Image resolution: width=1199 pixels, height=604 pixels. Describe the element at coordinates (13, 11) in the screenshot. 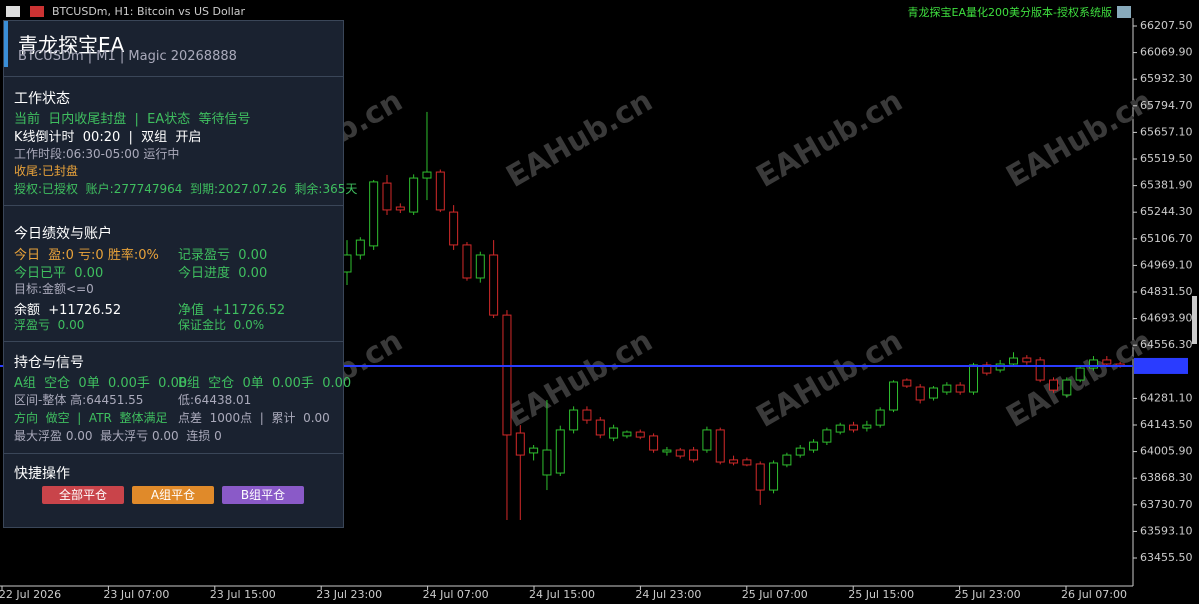

I see `menu-icon` at that location.